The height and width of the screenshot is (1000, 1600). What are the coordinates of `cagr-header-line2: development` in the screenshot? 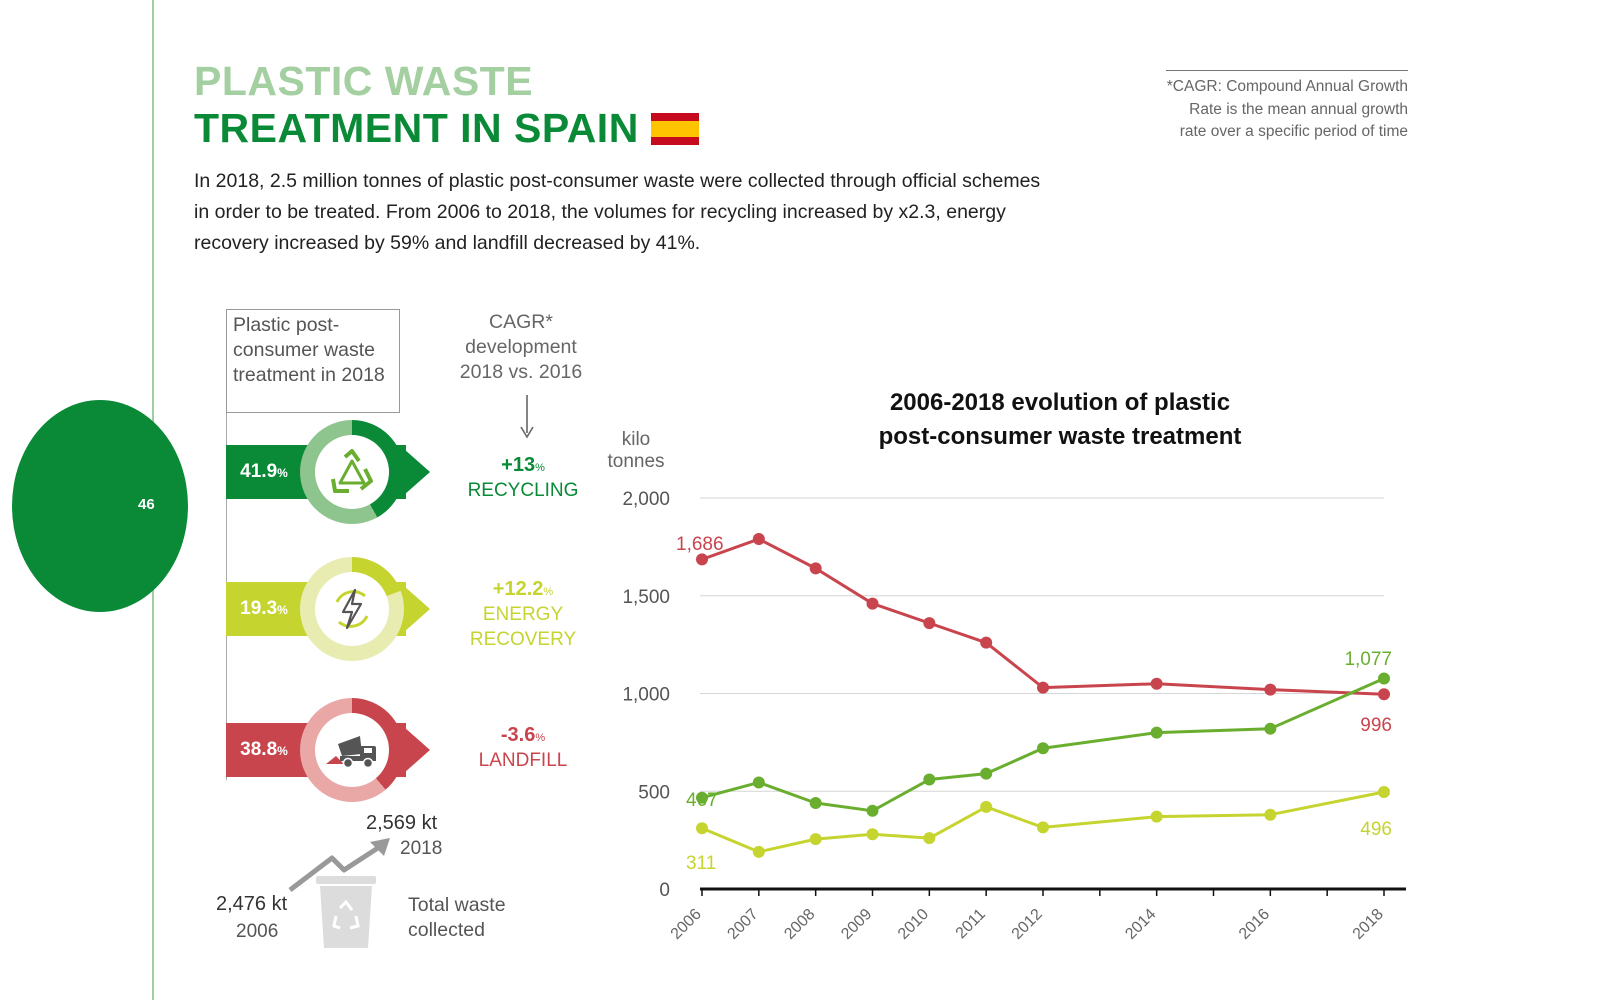 It's located at (521, 347).